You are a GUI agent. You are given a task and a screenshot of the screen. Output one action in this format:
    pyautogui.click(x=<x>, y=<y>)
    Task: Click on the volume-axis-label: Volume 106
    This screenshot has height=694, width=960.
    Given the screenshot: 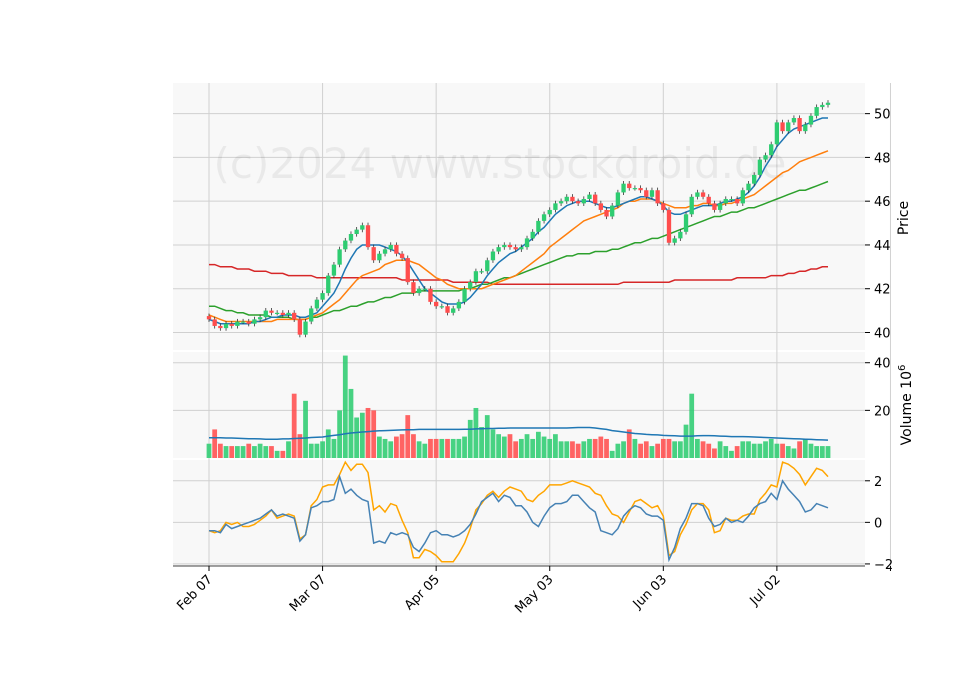 What is the action you would take?
    pyautogui.click(x=906, y=405)
    